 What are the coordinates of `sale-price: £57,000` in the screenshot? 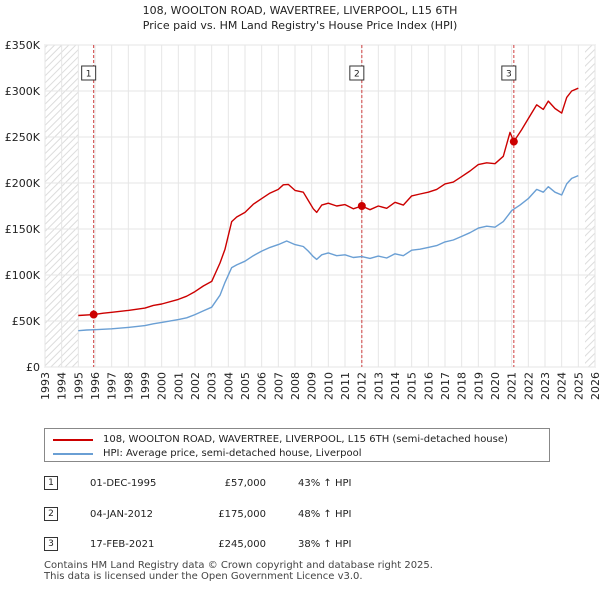 It's located at (245, 483).